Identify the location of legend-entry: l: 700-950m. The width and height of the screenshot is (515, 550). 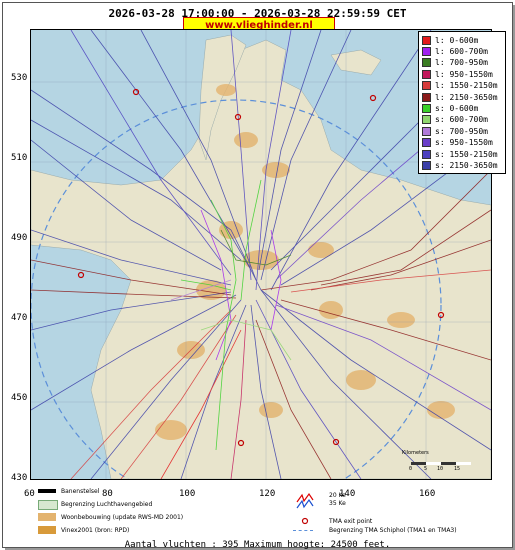
(455, 63).